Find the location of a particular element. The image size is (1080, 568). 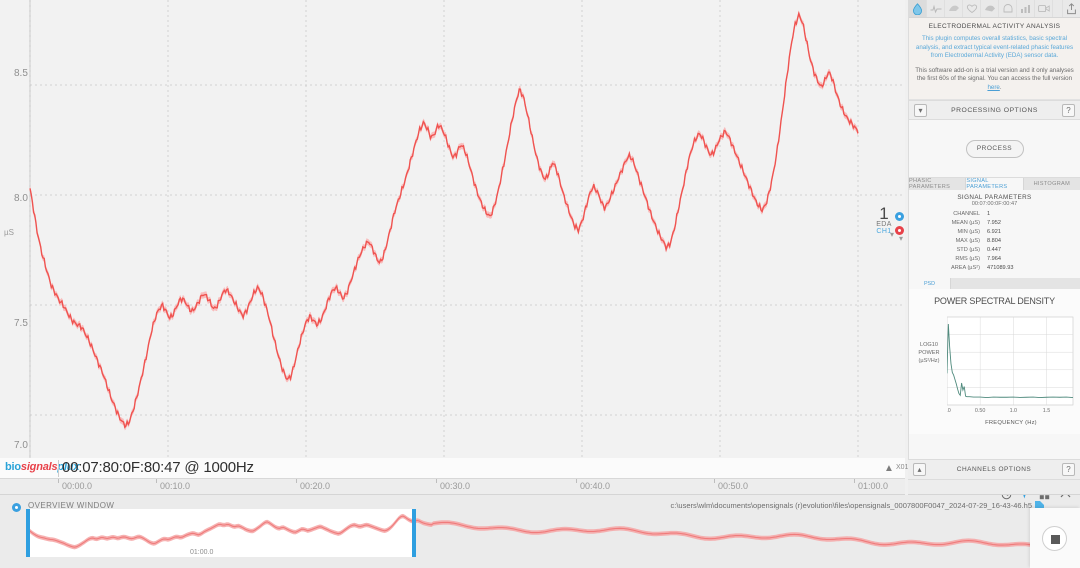

y-tick-3: 7.0 is located at coordinates (21, 445).